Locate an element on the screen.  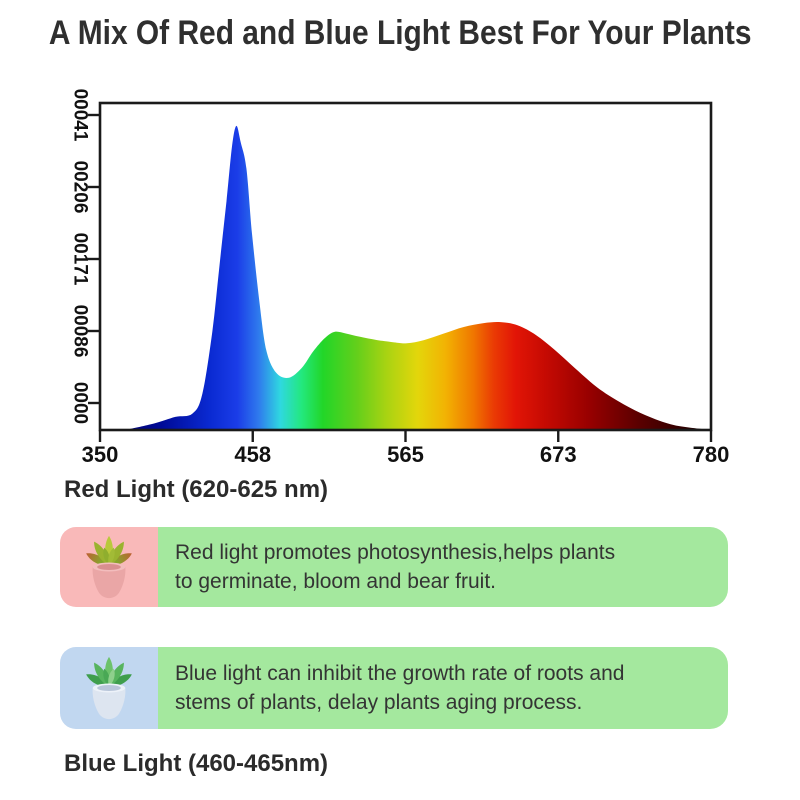
y-tick-label: 00171 is located at coordinates (80, 259).